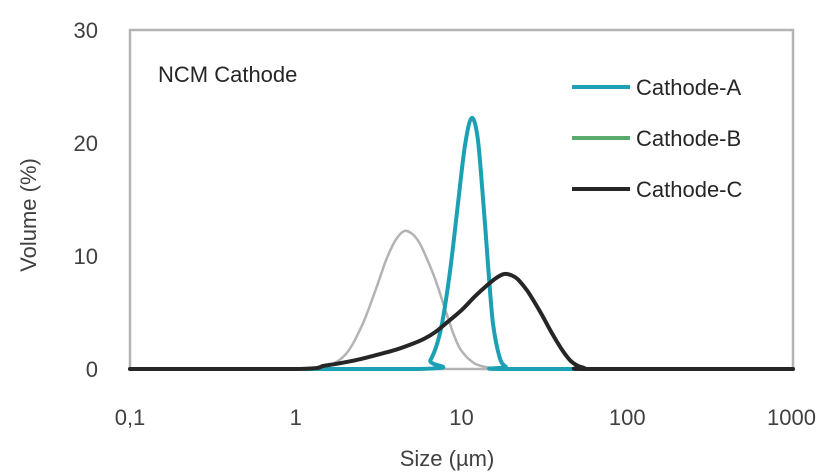 Image resolution: width=823 pixels, height=475 pixels. What do you see at coordinates (296, 417) in the screenshot?
I see `x-tick-label: 1` at bounding box center [296, 417].